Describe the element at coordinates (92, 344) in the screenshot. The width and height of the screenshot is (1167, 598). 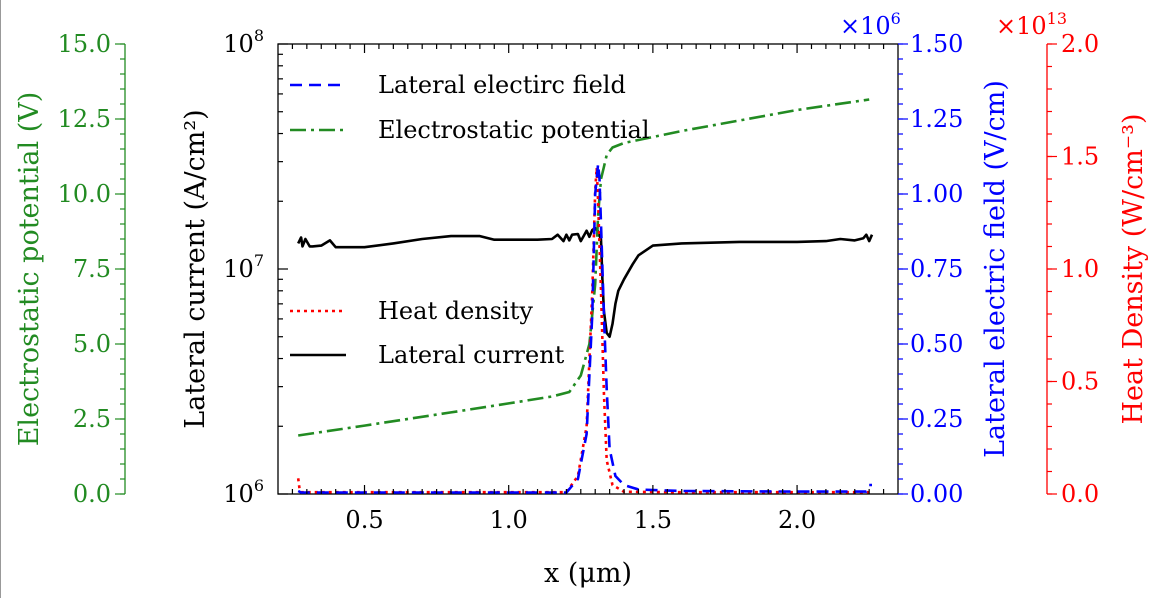
I see `ticks-potential-label: 5.0` at that location.